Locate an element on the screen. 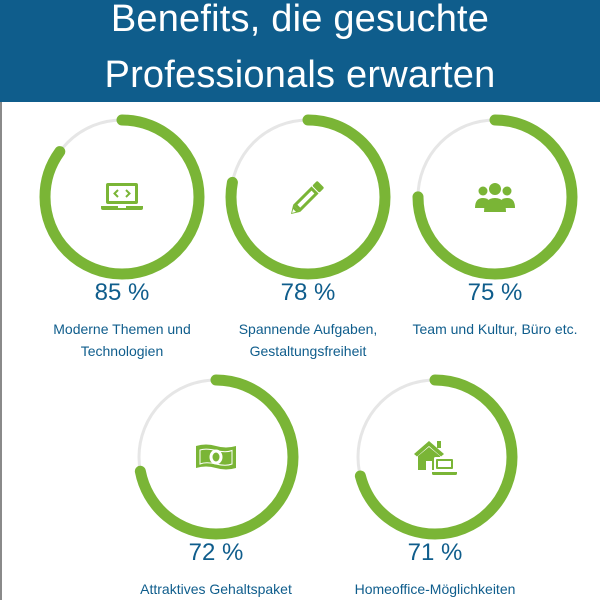 Image resolution: width=600 pixels, height=600 pixels. money-bill-icon is located at coordinates (216, 457).